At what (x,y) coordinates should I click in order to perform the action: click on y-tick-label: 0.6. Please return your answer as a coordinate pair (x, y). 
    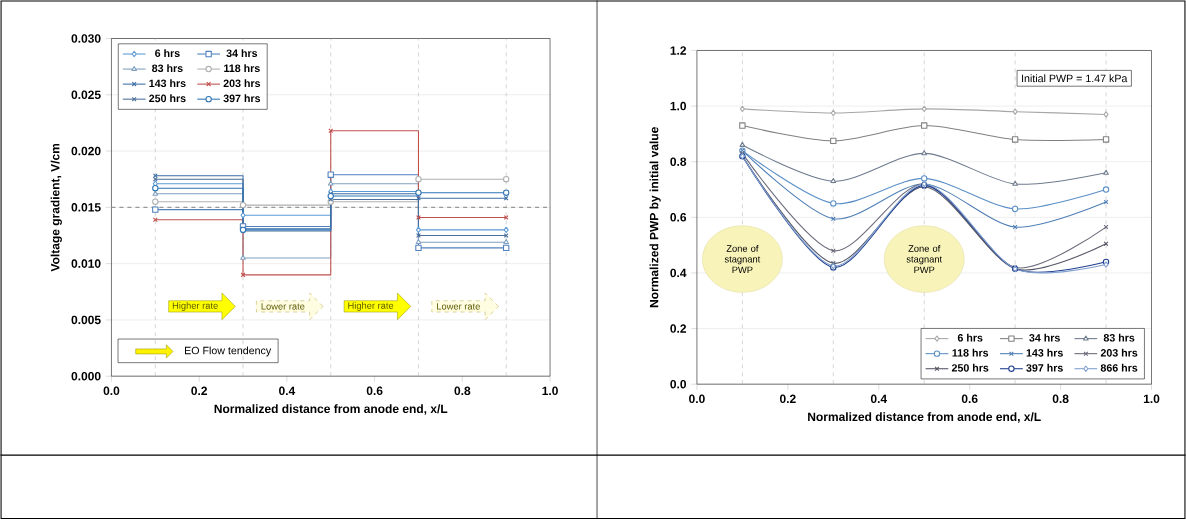
    Looking at the image, I should click on (678, 217).